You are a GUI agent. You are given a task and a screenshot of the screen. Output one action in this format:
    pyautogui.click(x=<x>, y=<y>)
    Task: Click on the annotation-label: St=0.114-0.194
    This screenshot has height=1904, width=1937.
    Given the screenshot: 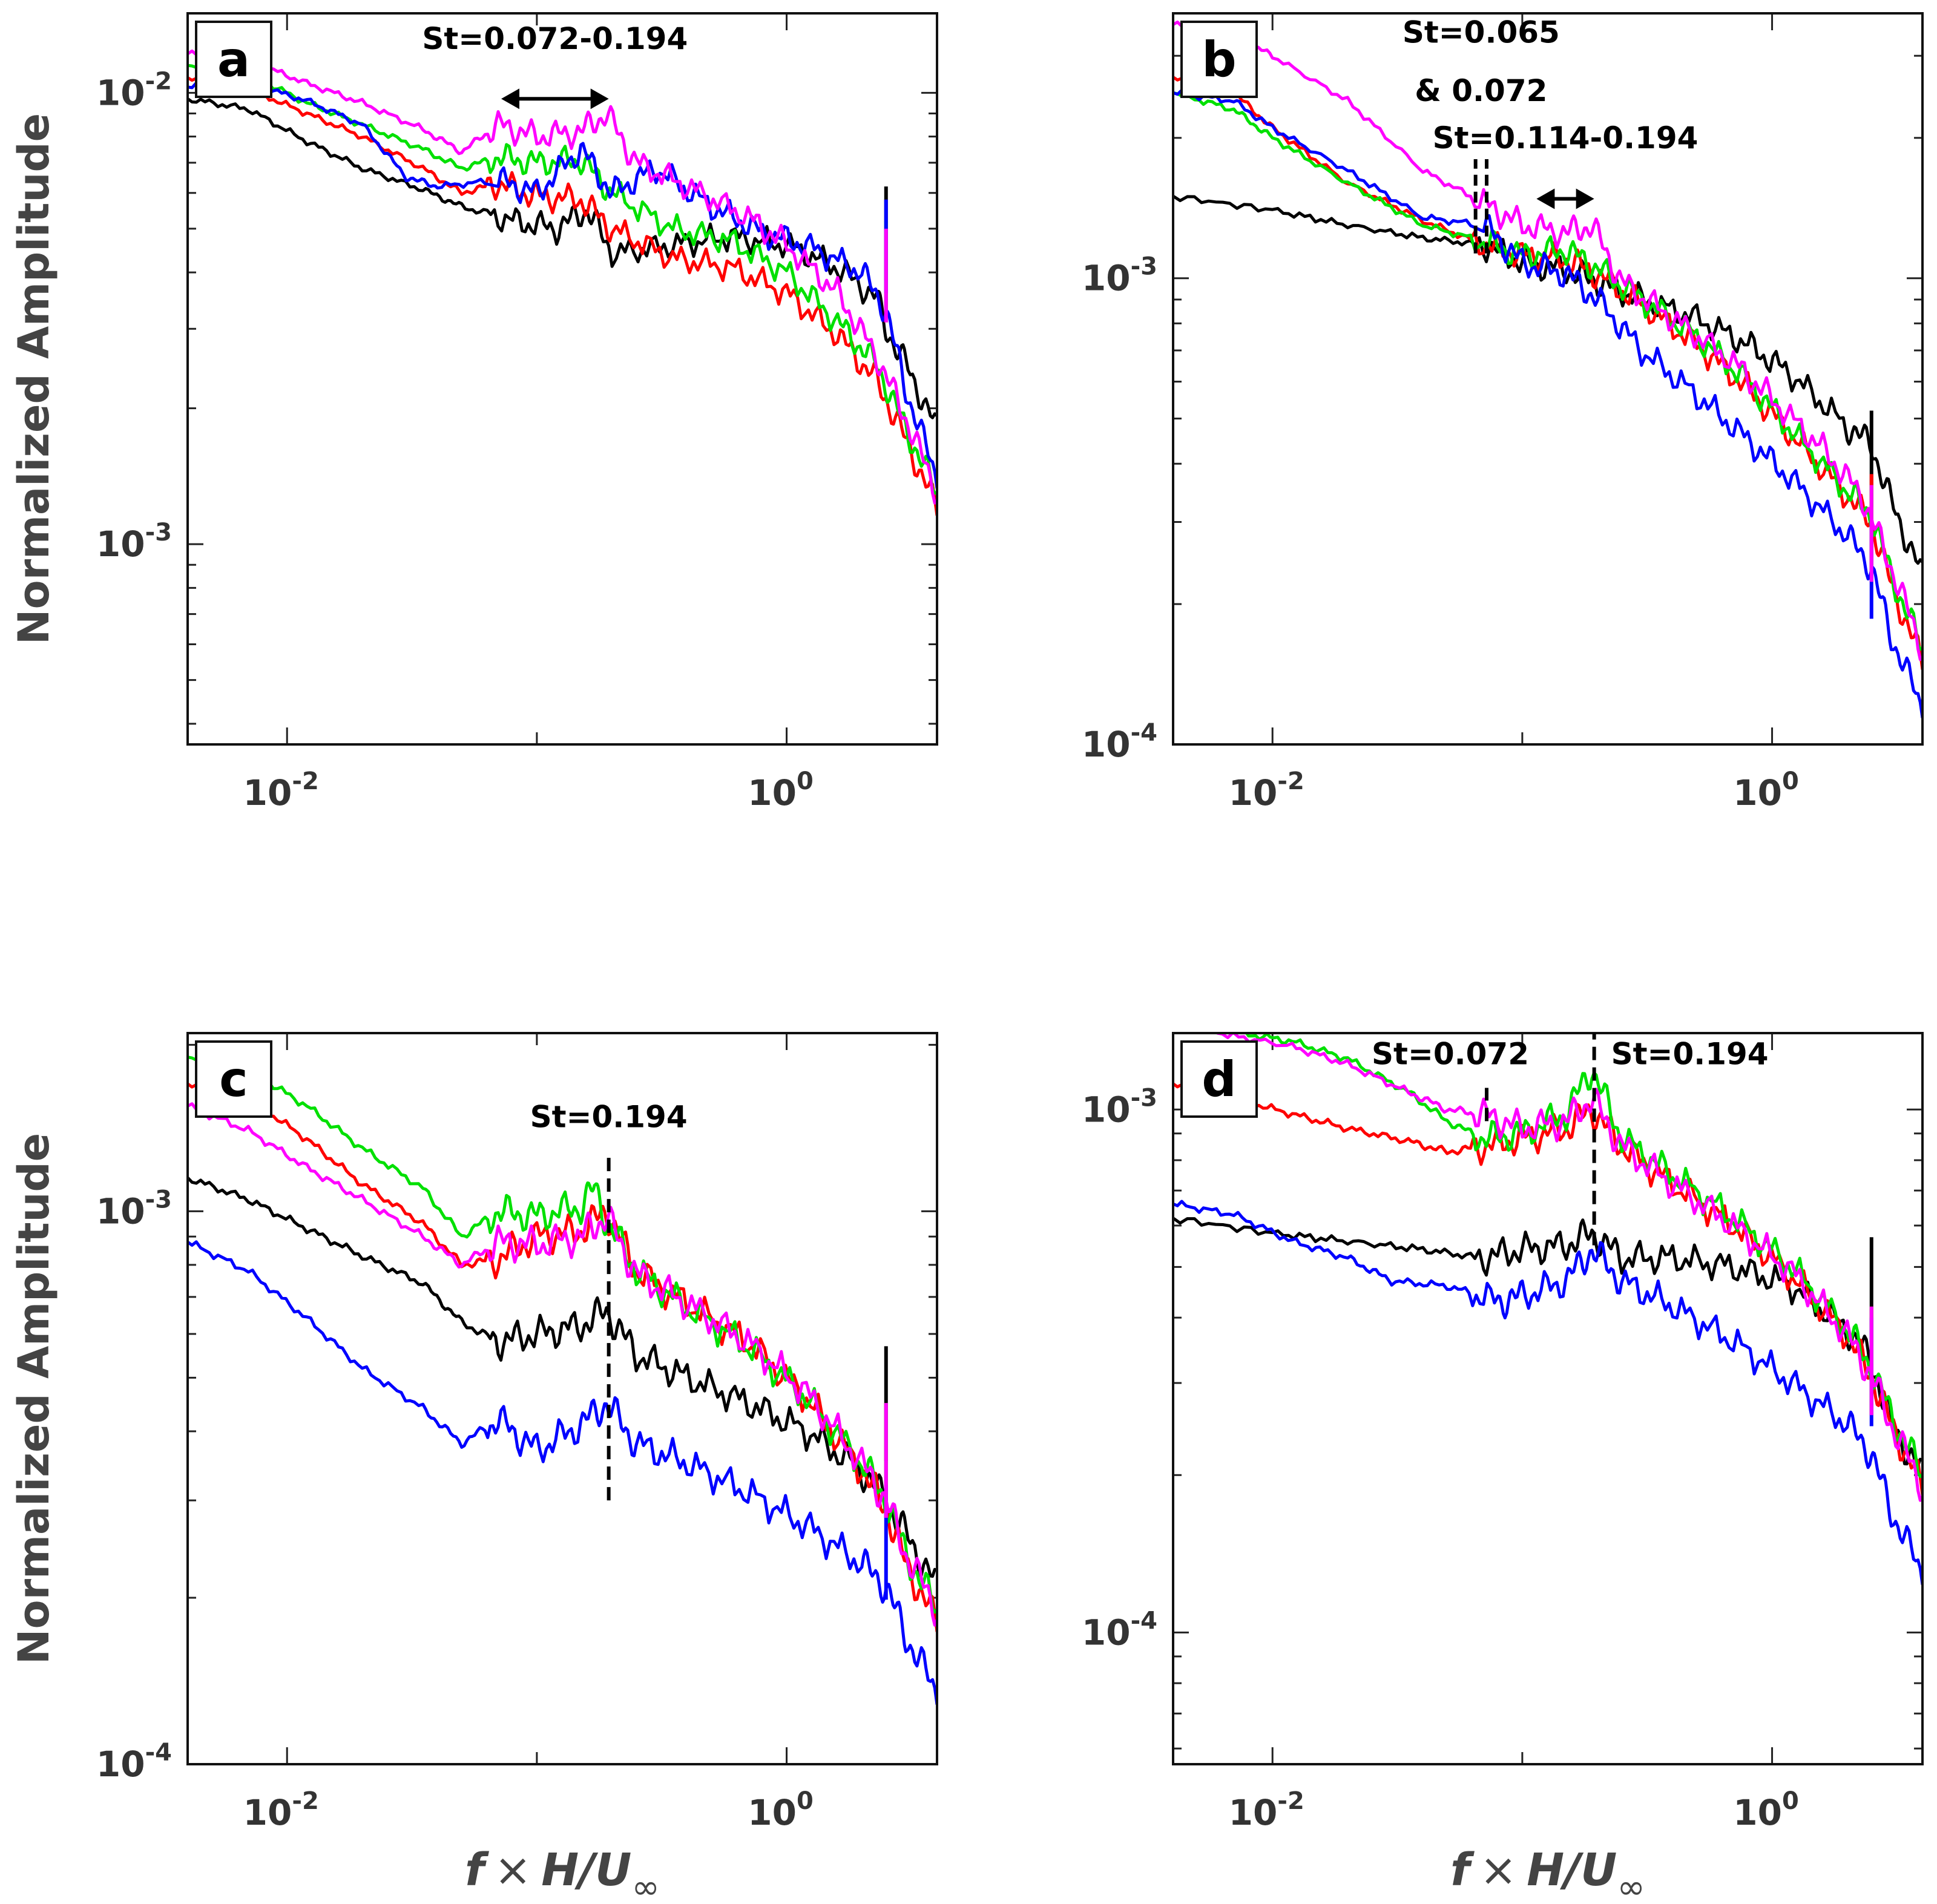 What is the action you would take?
    pyautogui.click(x=1566, y=138)
    